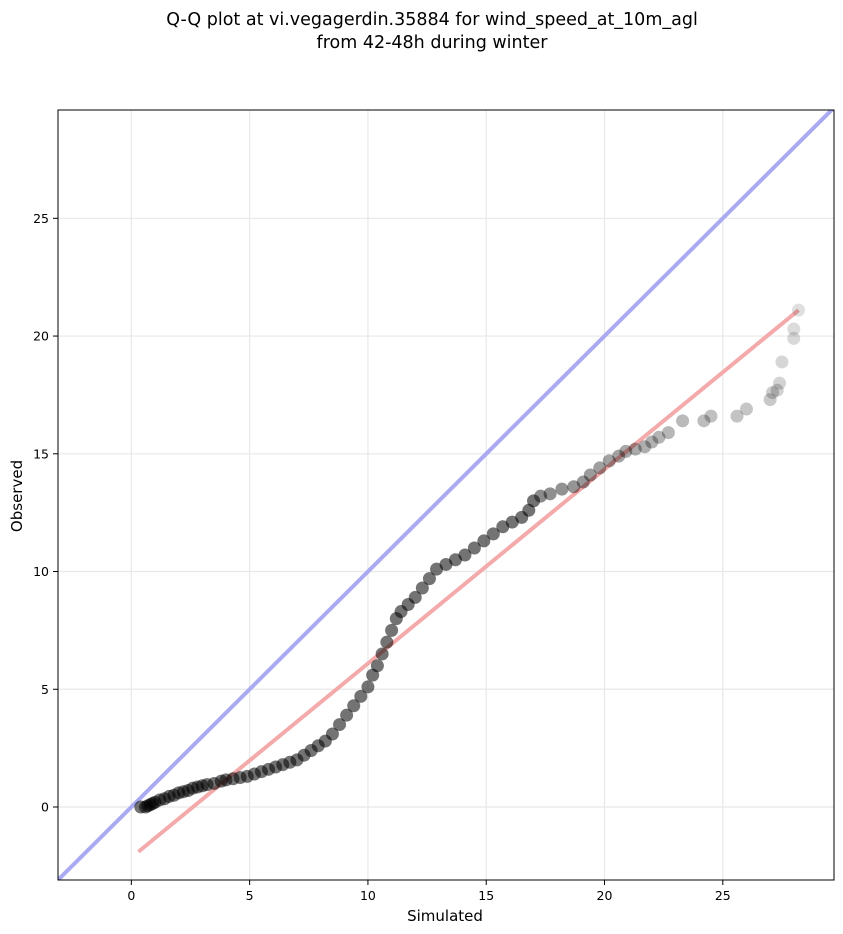  What do you see at coordinates (429, 891) in the screenshot?
I see `x-axis-ticks: 0 5 10 15 20 25` at bounding box center [429, 891].